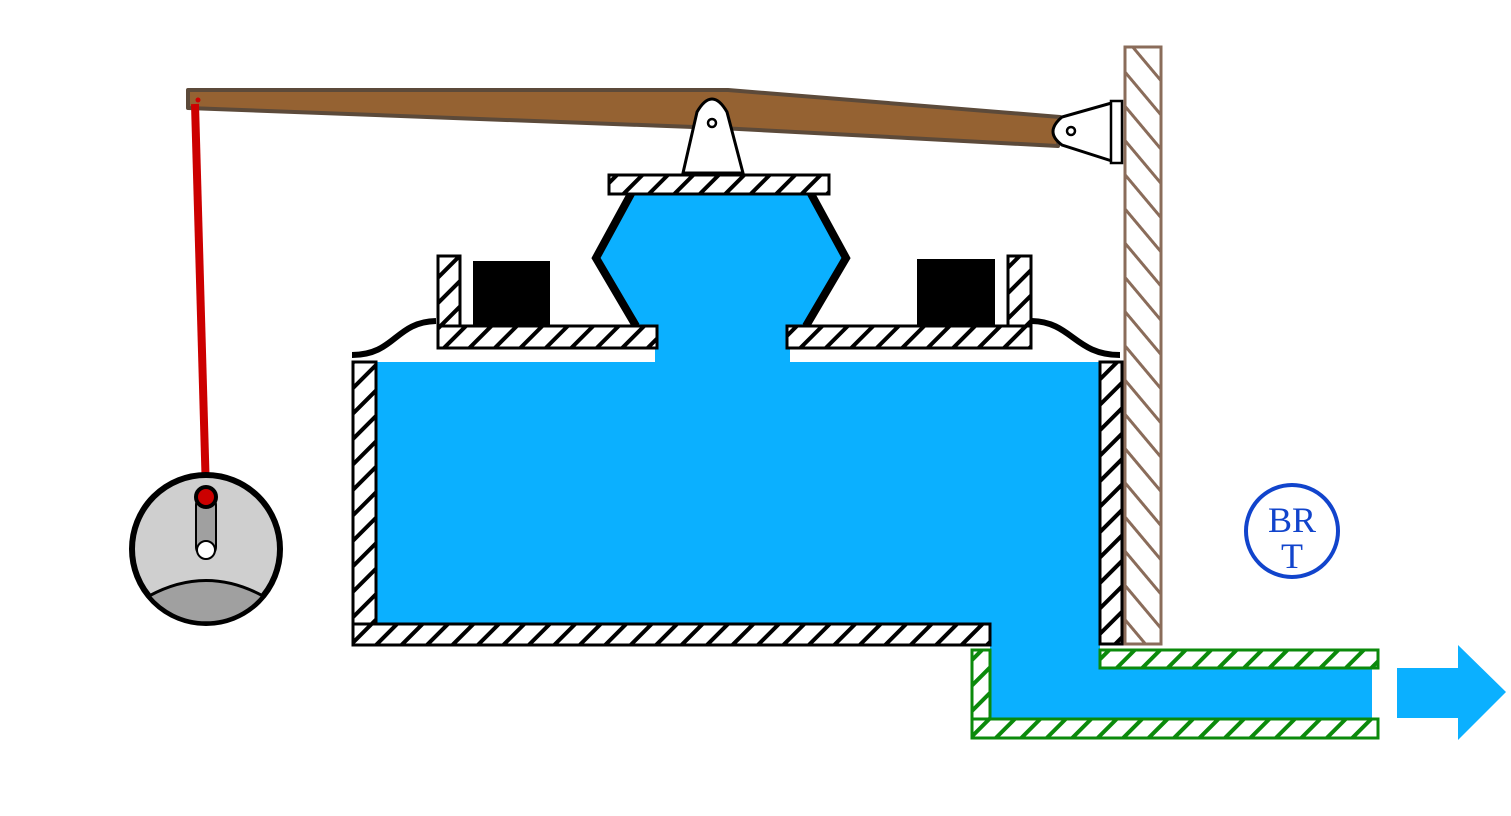 The width and height of the screenshot is (1511, 816). I want to click on float-slot-hole, so click(206, 550).